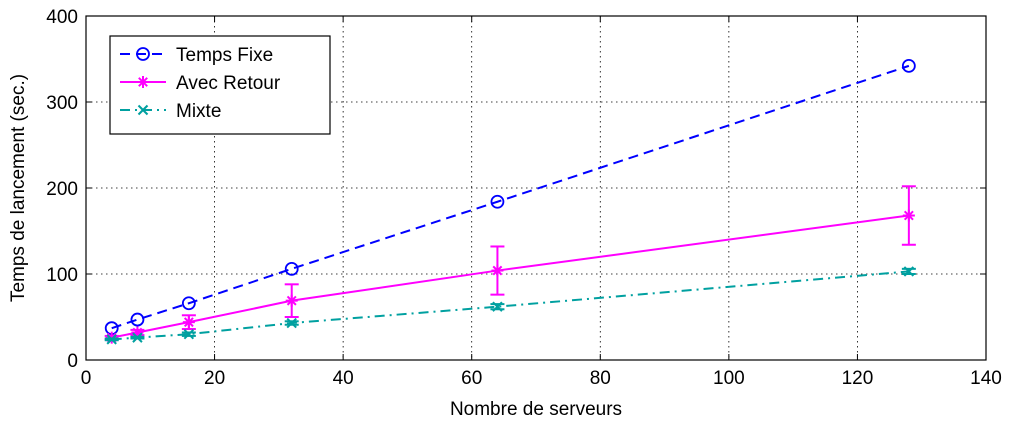  Describe the element at coordinates (62, 189) in the screenshot. I see `y-tick-label: 200` at that location.